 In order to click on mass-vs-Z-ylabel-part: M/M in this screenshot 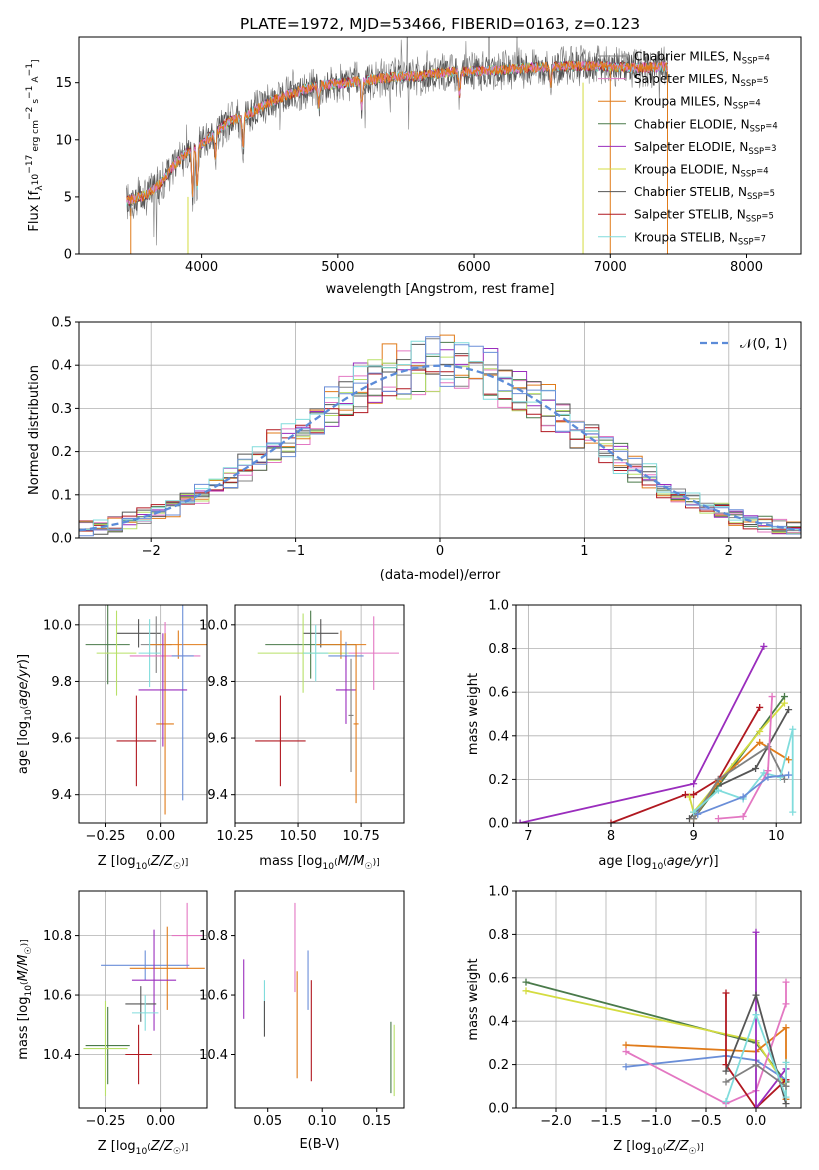, I will do `click(23, 968)`.